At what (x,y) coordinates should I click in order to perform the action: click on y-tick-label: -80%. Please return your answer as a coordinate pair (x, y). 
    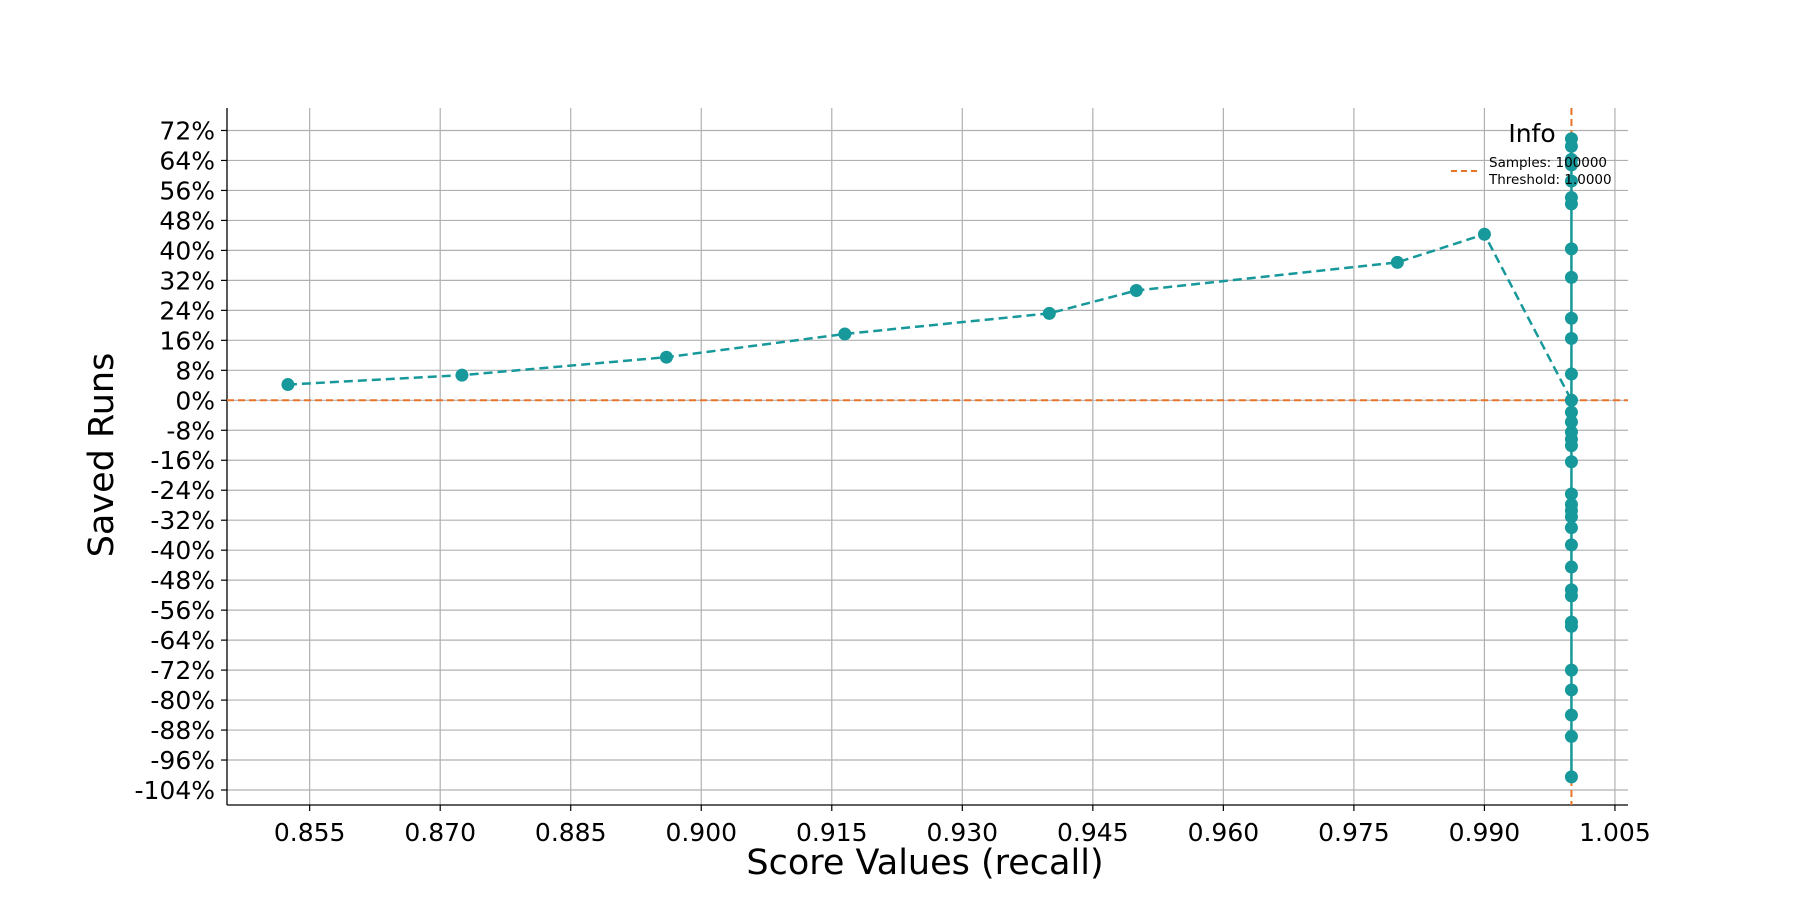
    Looking at the image, I should click on (182, 700).